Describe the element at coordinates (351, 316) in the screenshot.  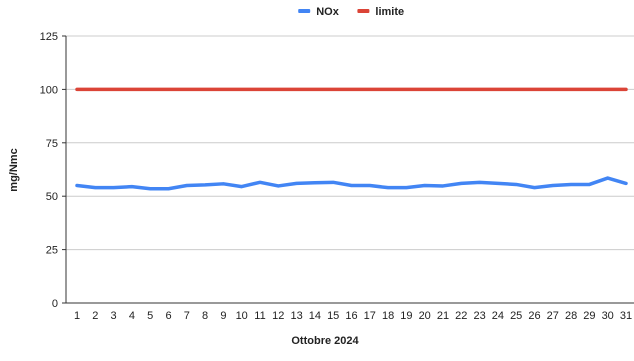
I see `x-tick-label: 16` at that location.